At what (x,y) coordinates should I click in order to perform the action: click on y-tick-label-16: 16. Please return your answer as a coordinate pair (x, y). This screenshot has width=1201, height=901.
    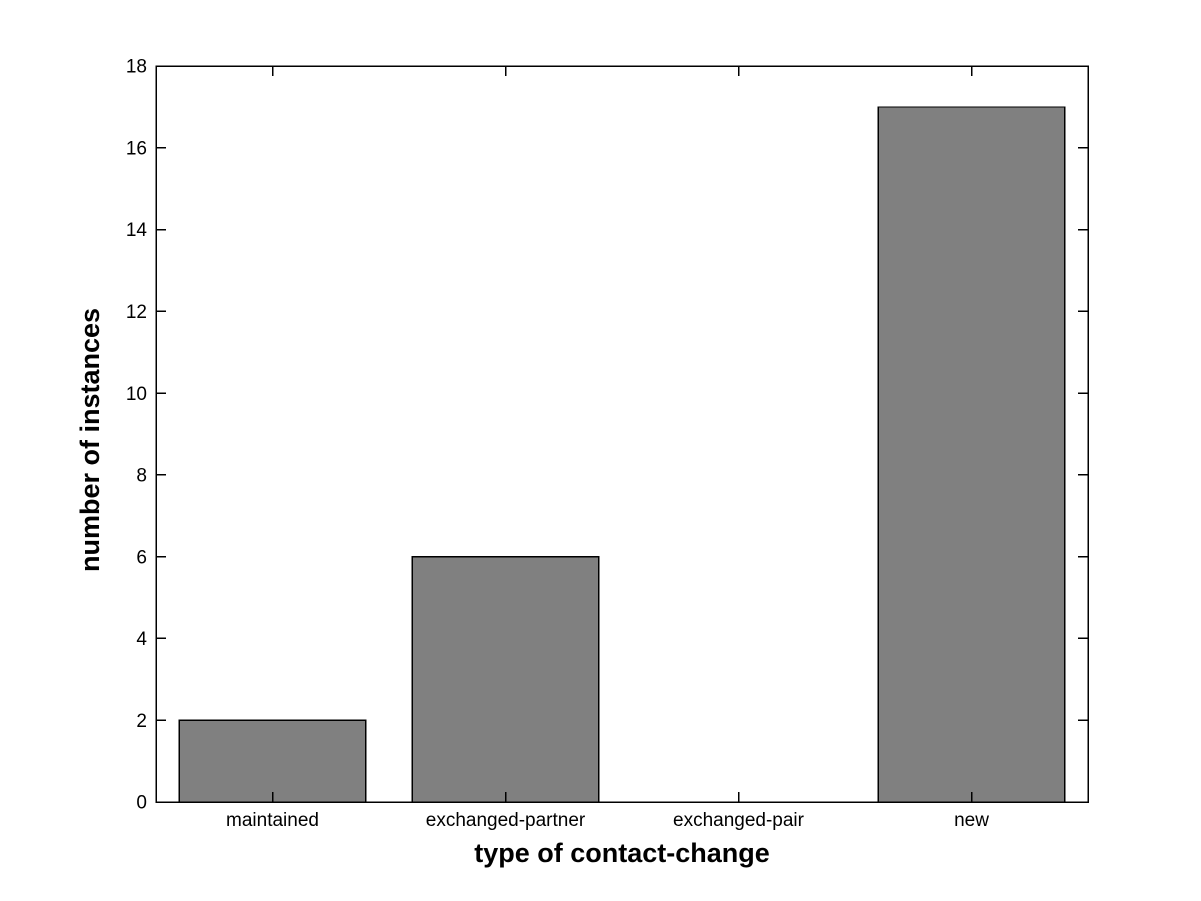
    Looking at the image, I should click on (136, 148).